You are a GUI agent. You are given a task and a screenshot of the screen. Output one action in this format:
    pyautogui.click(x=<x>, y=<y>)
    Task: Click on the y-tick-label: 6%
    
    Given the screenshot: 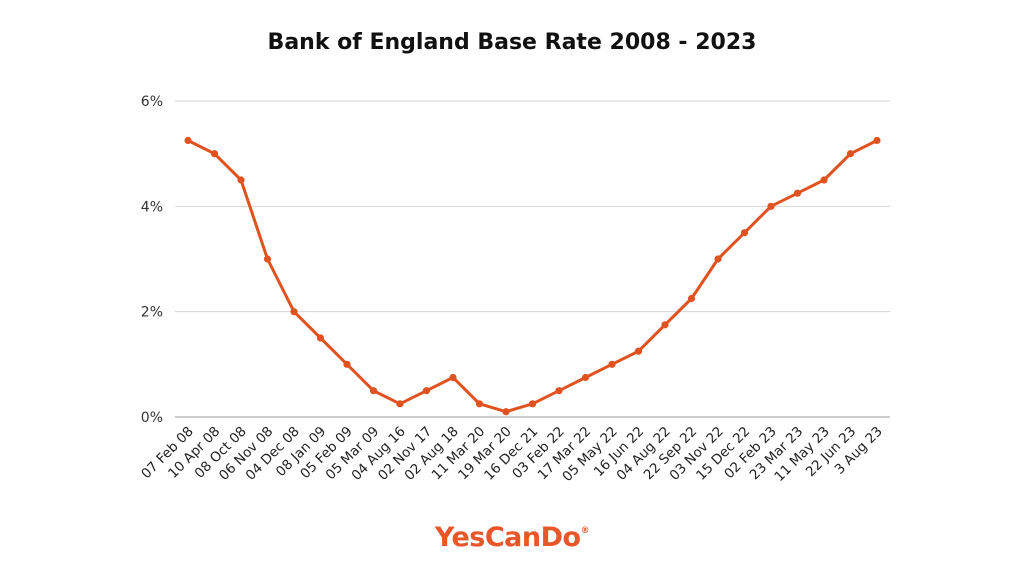 What is the action you would take?
    pyautogui.click(x=152, y=102)
    